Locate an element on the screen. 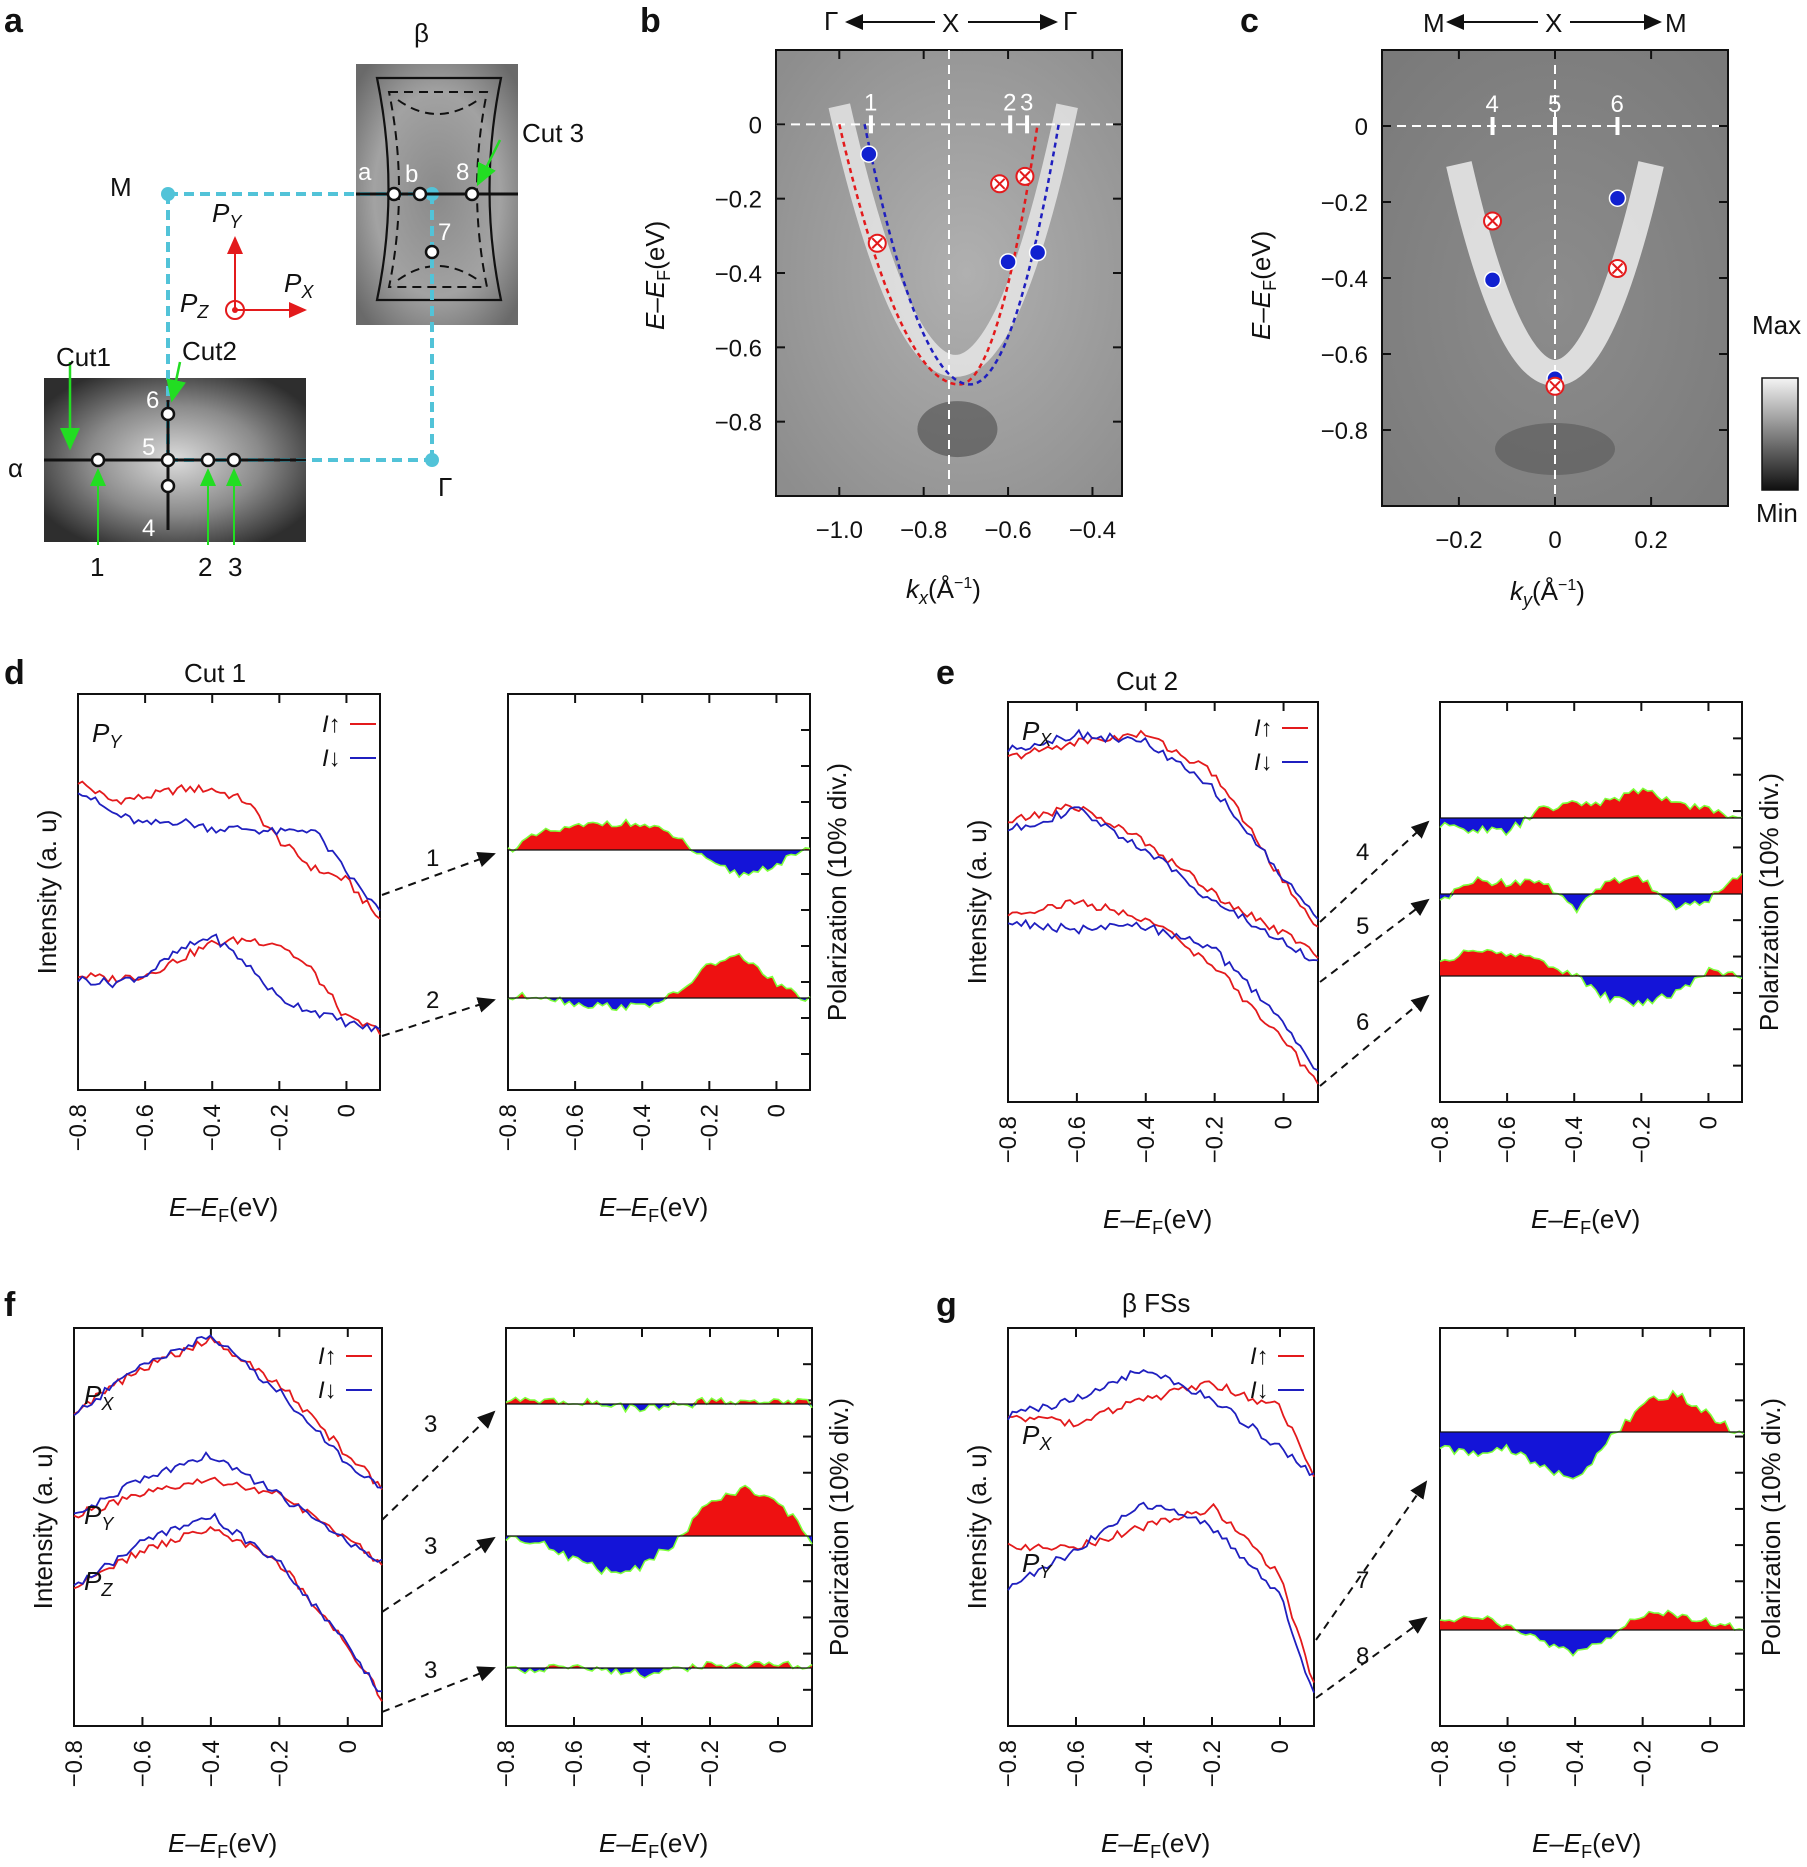  alpha-point-5: 5 is located at coordinates (148, 447).